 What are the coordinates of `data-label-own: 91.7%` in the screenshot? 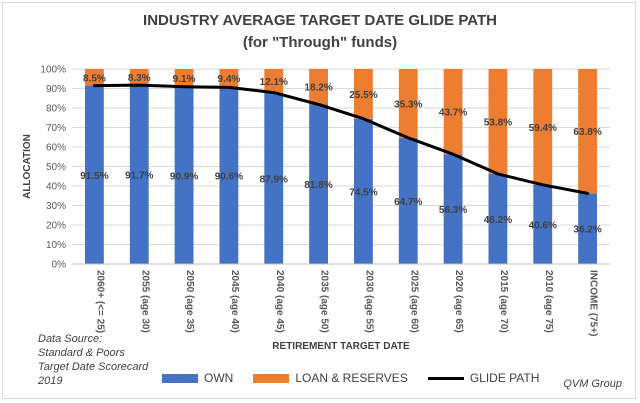 It's located at (139, 176).